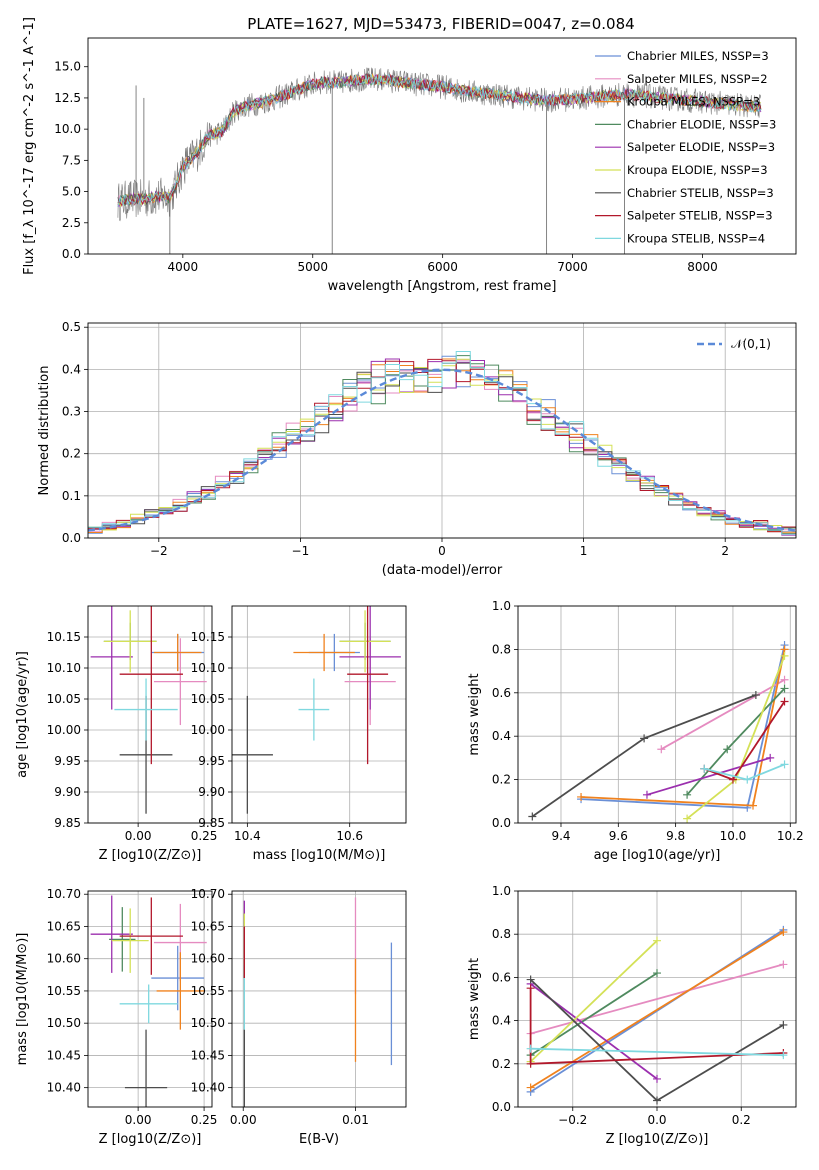 The height and width of the screenshot is (1170, 819). Describe the element at coordinates (44, 431) in the screenshot. I see `y-axis-label: Normed distribution` at that location.